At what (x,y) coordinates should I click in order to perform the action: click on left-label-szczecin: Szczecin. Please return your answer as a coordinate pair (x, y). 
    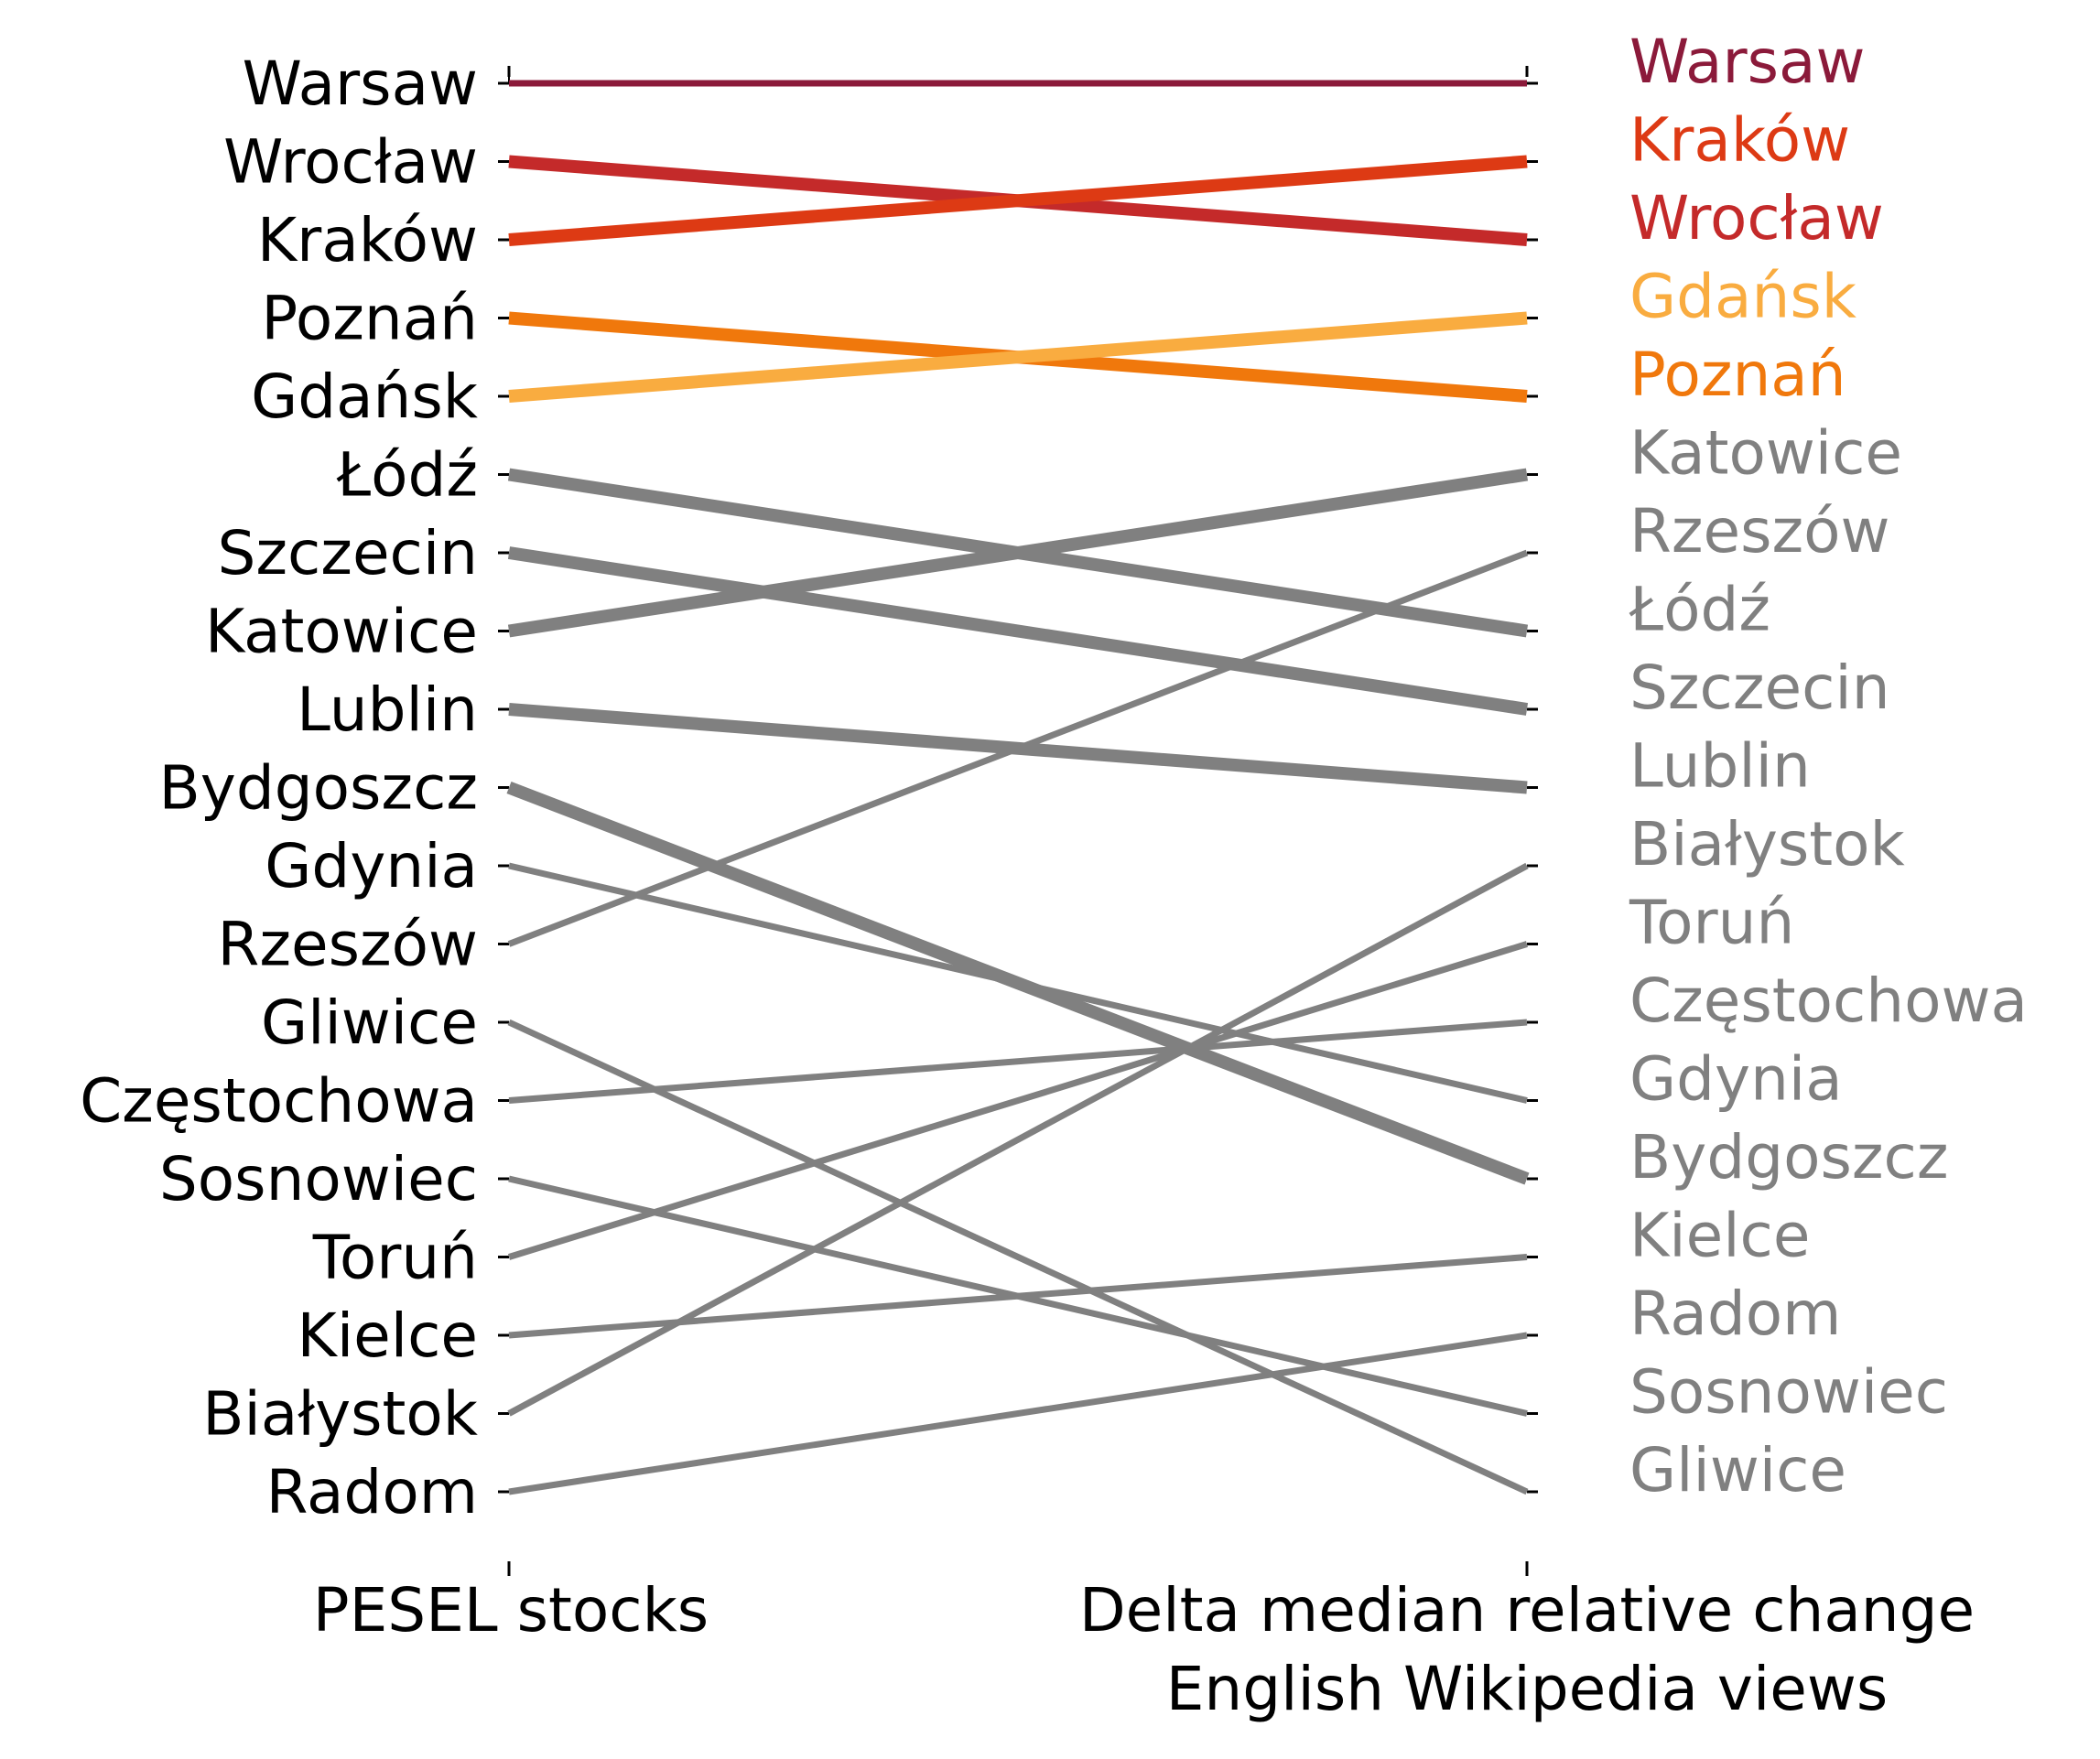
    Looking at the image, I should click on (348, 553).